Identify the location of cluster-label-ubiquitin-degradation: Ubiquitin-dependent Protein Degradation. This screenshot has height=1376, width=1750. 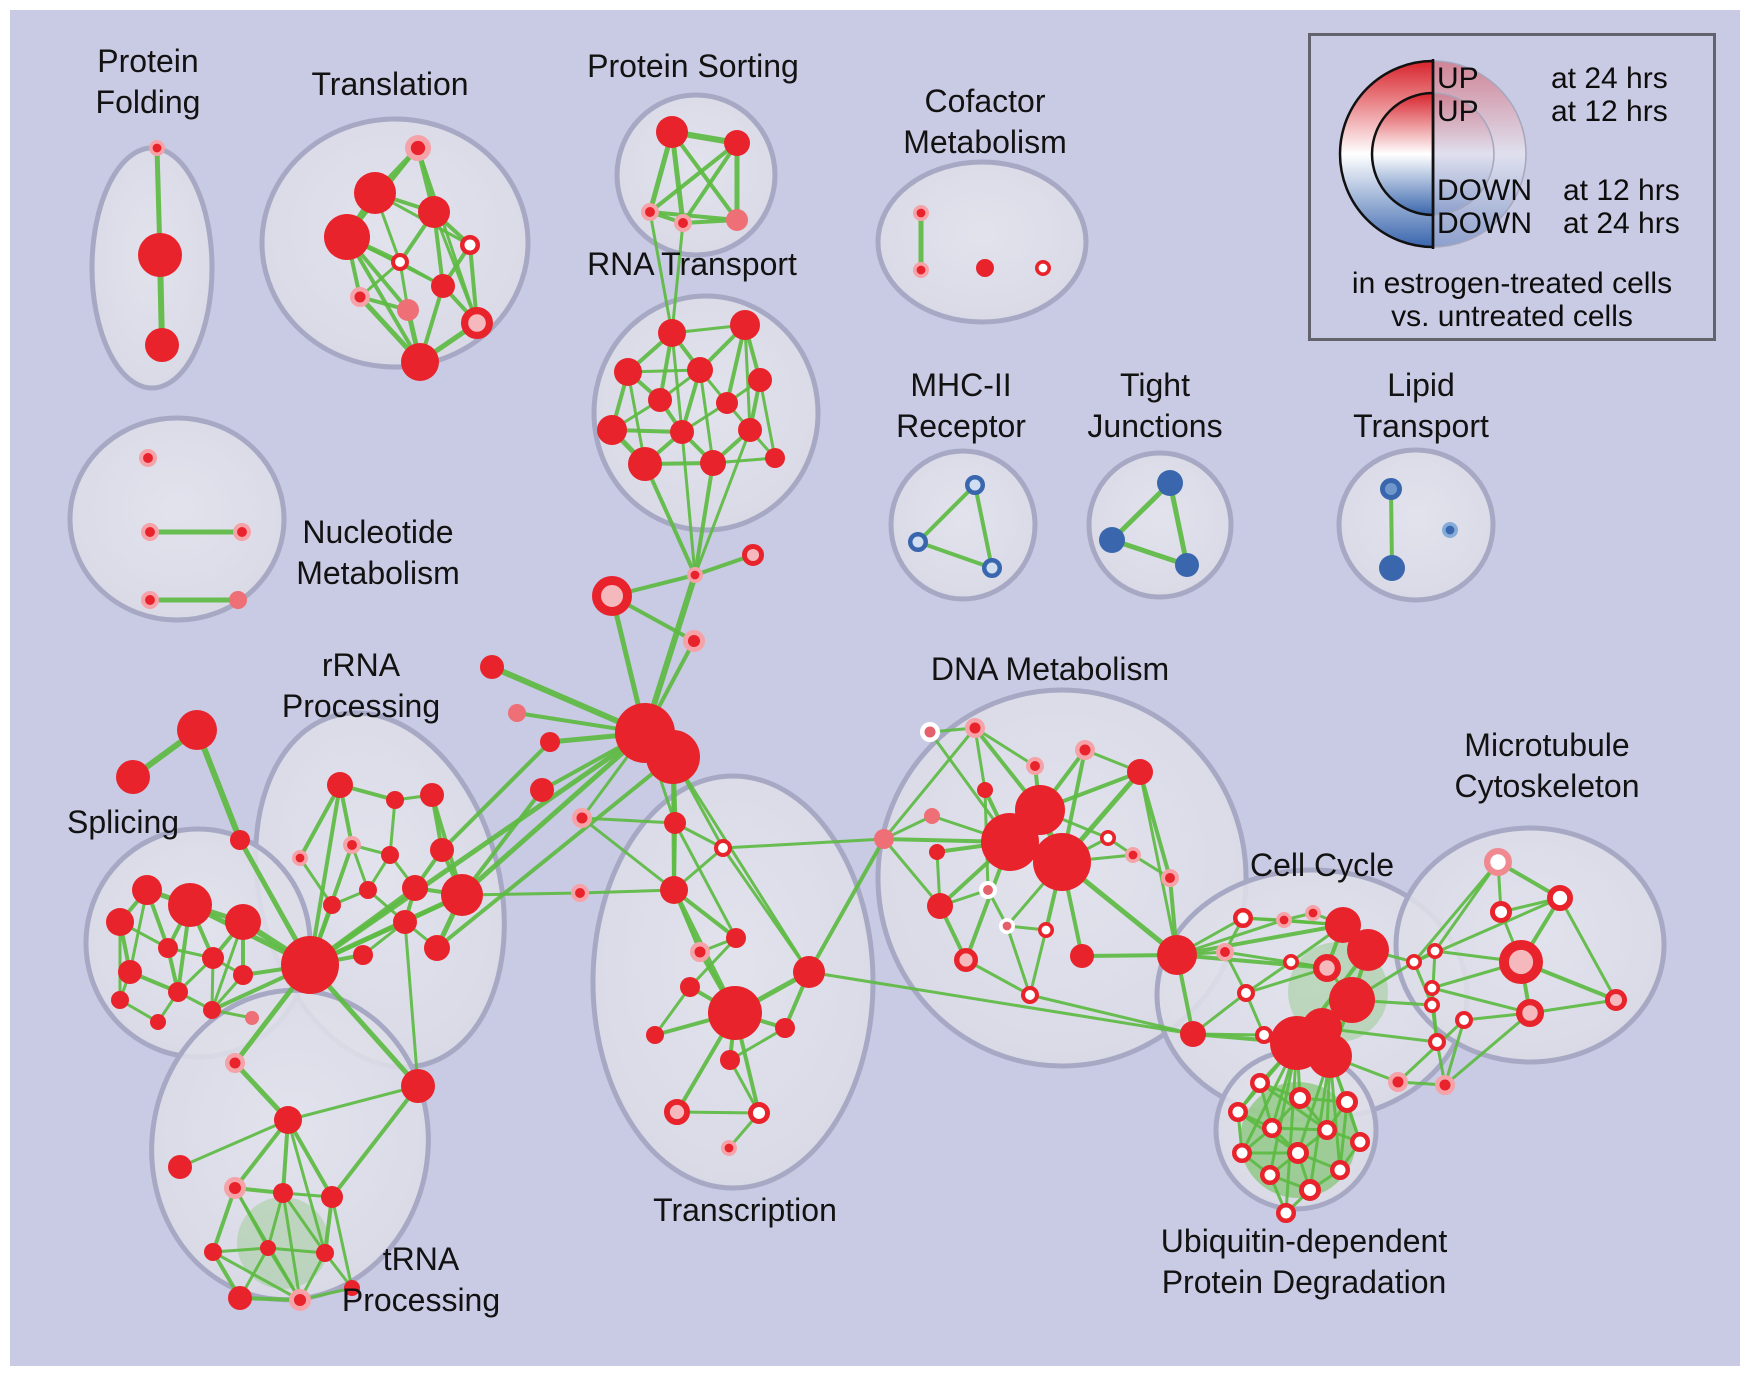
(1304, 1261).